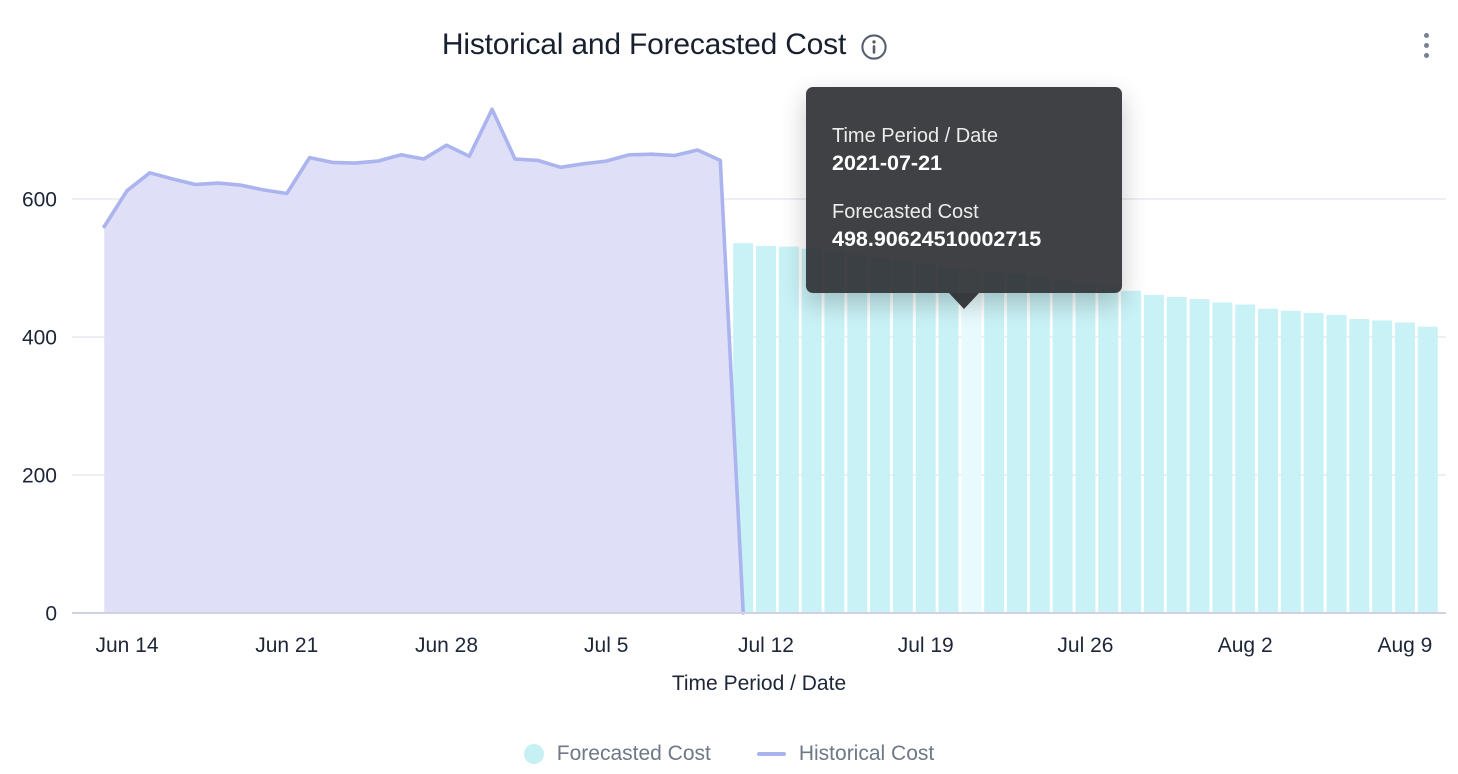 This screenshot has height=774, width=1458. I want to click on legend-item-forecasted-cost: Forecasted Cost, so click(617, 754).